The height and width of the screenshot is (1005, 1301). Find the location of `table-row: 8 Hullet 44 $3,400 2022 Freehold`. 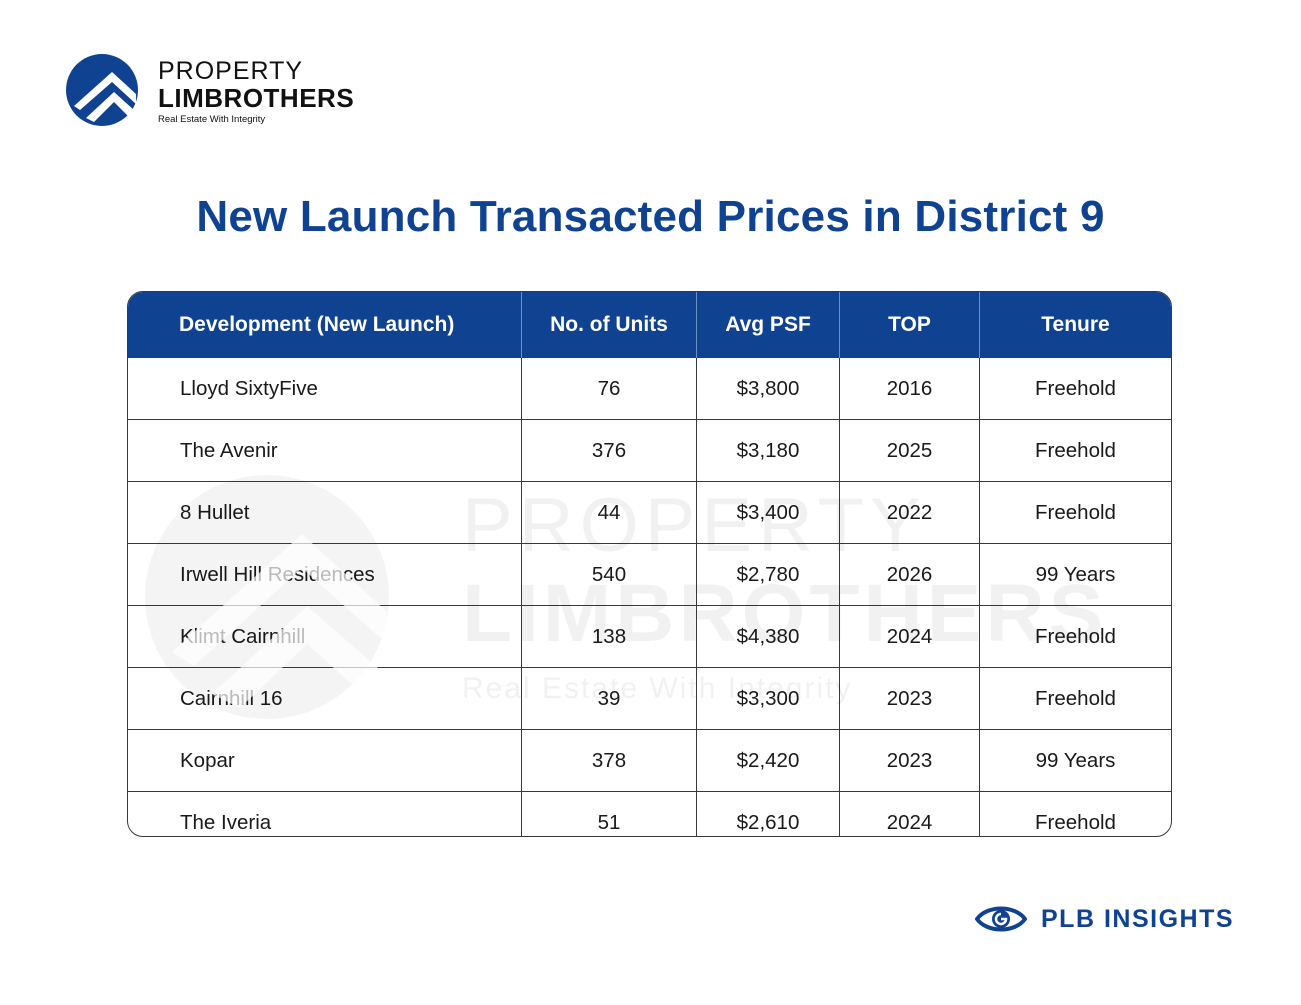

table-row: 8 Hullet 44 $3,400 2022 Freehold is located at coordinates (649, 512).